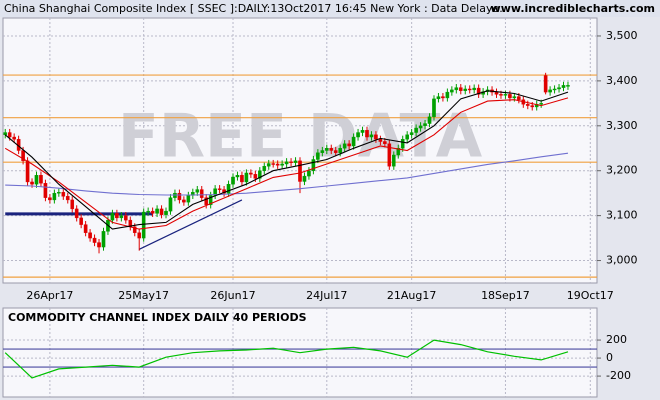  I want to click on y-tick-label: -200, so click(618, 375).